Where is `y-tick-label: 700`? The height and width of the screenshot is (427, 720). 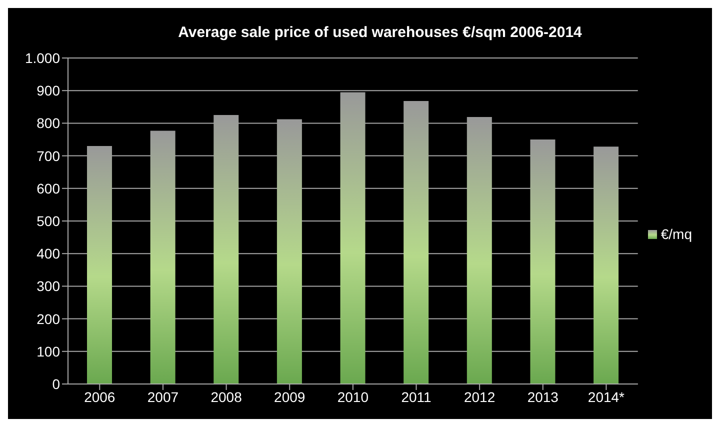 y-tick-label: 700 is located at coordinates (48, 156).